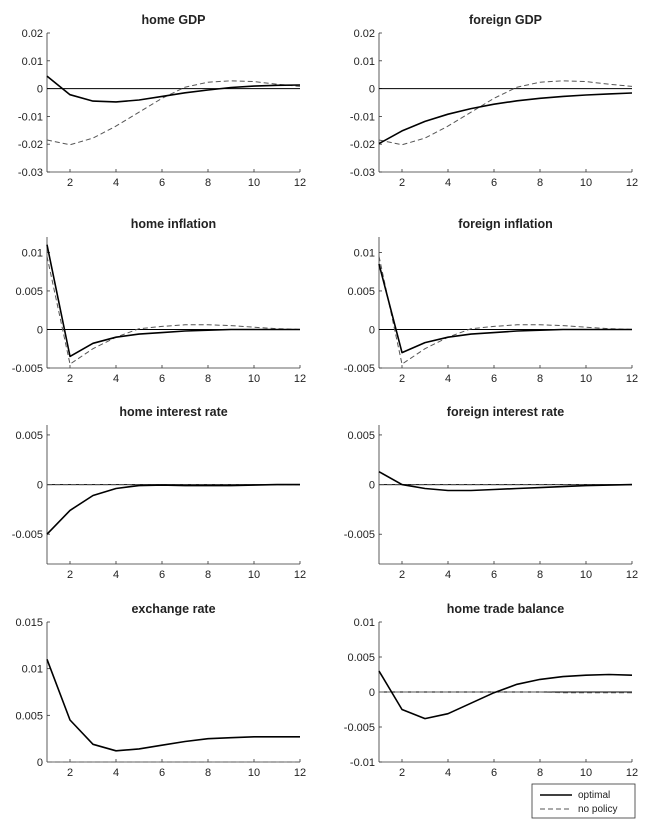 Image resolution: width=650 pixels, height=829 pixels. I want to click on chart-title-exchange-rate: exchange rate, so click(173, 609).